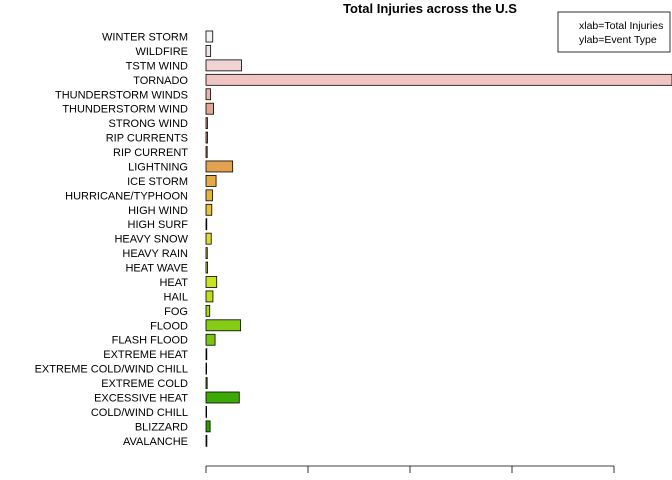 Image resolution: width=672 pixels, height=480 pixels. Describe the element at coordinates (206, 224) in the screenshot. I see `bar-high-surf` at that location.